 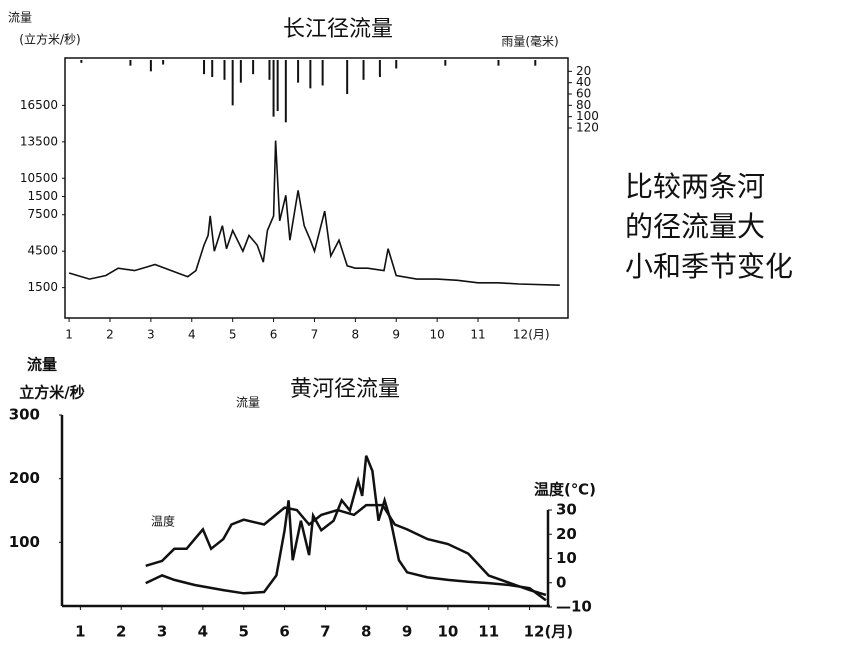 What do you see at coordinates (42, 251) in the screenshot?
I see `y-tick-label: 4500` at bounding box center [42, 251].